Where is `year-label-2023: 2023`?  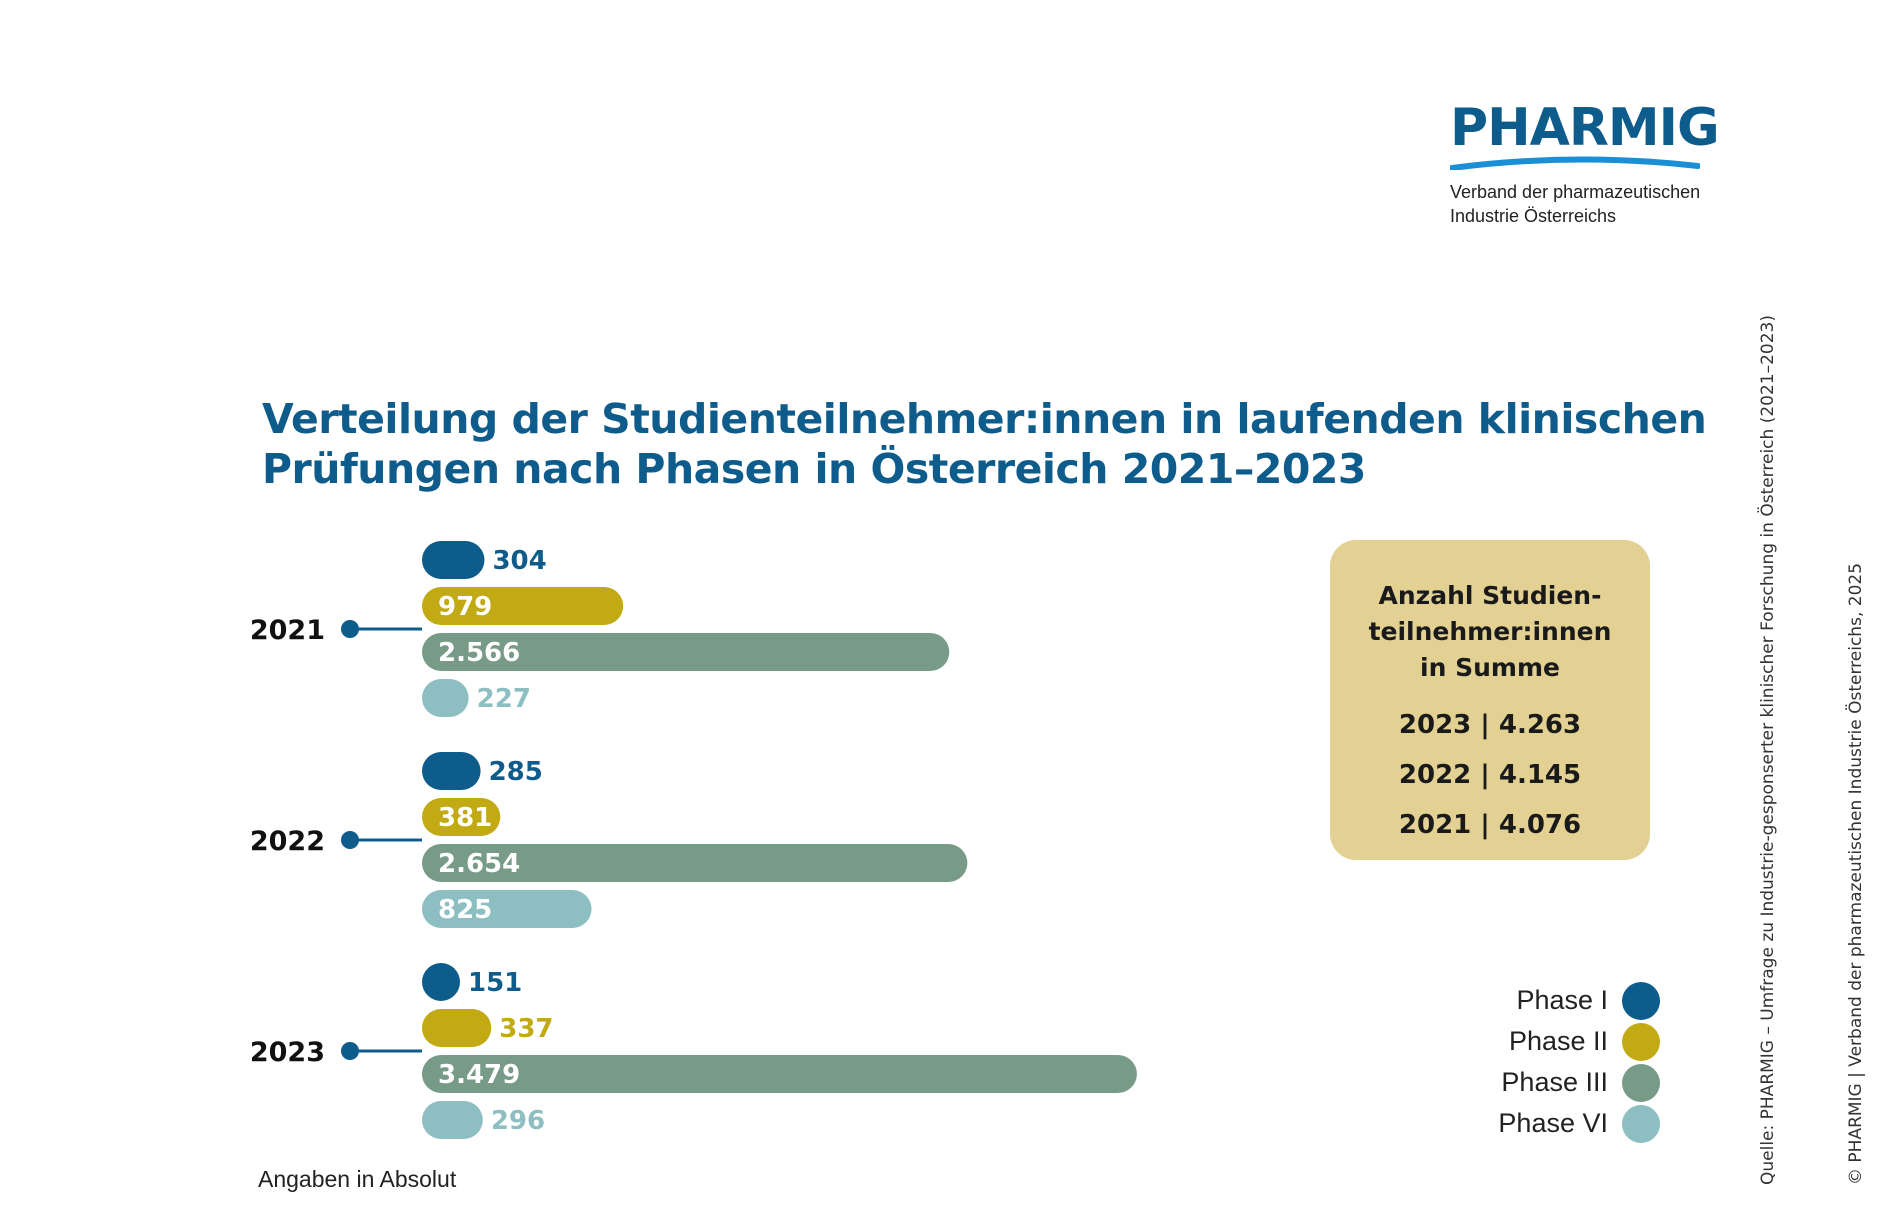 year-label-2023: 2023 is located at coordinates (287, 1052).